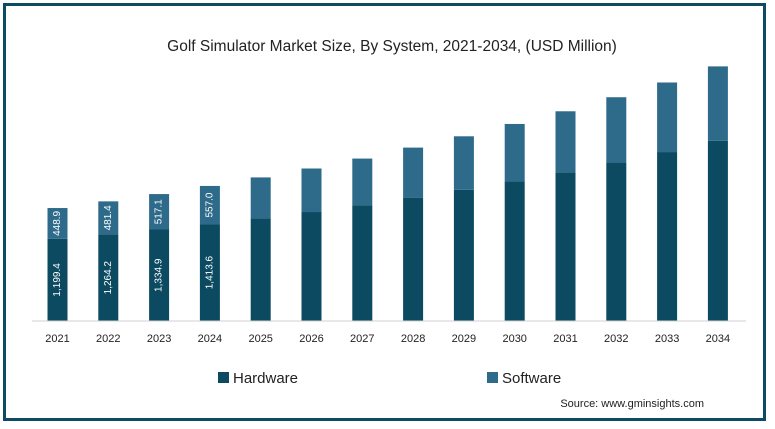 This screenshot has height=429, width=775. What do you see at coordinates (531, 378) in the screenshot?
I see `legend-label-software: Software` at bounding box center [531, 378].